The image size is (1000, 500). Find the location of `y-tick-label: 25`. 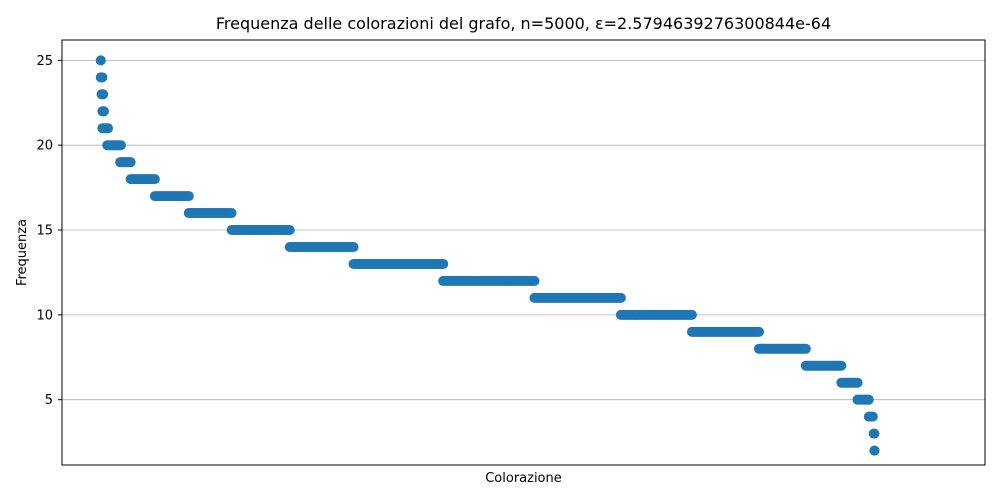

y-tick-label: 25 is located at coordinates (44, 61).